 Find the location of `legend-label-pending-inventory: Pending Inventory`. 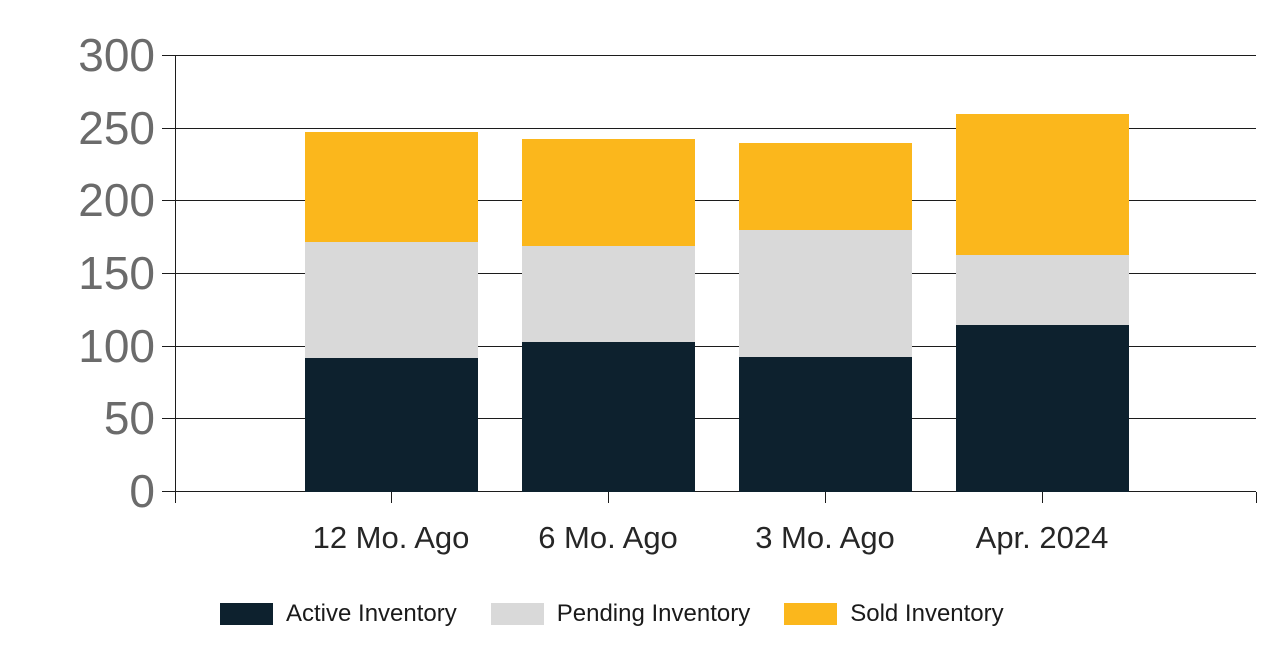

legend-label-pending-inventory: Pending Inventory is located at coordinates (653, 613).